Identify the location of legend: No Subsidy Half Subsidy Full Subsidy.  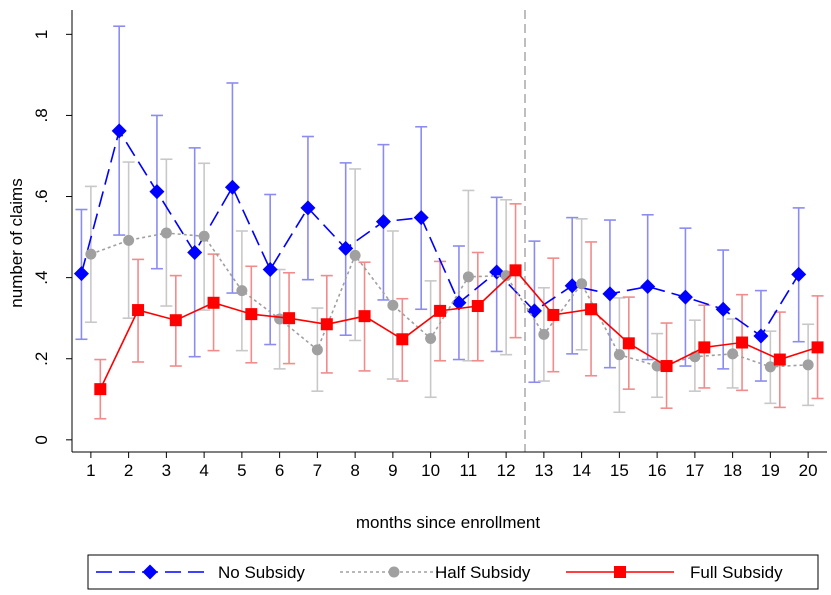
(453, 572).